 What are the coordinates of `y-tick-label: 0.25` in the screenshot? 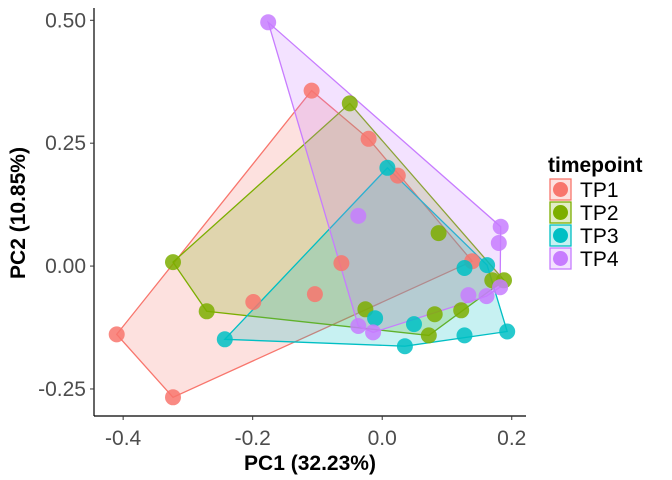 It's located at (65, 143).